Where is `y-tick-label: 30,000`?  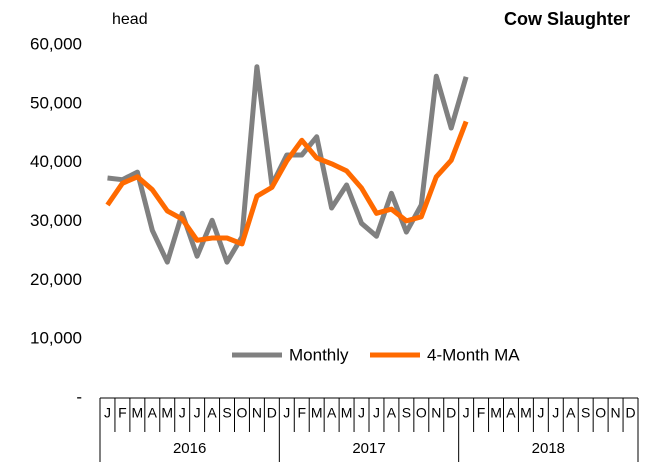
y-tick-label: 30,000 is located at coordinates (56, 220).